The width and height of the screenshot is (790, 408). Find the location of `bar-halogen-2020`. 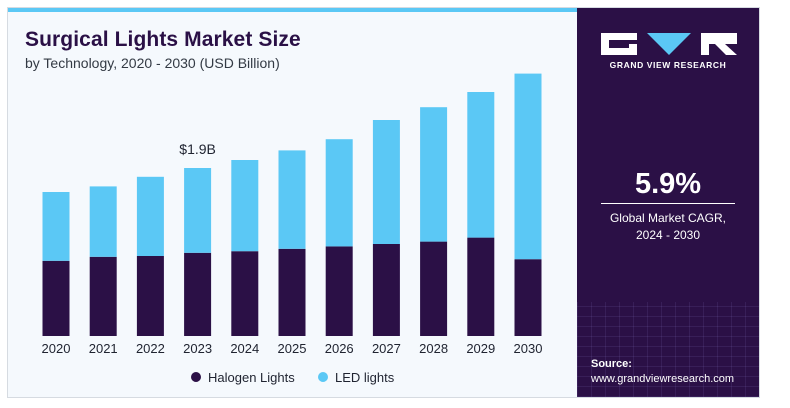

bar-halogen-2020 is located at coordinates (56, 298).